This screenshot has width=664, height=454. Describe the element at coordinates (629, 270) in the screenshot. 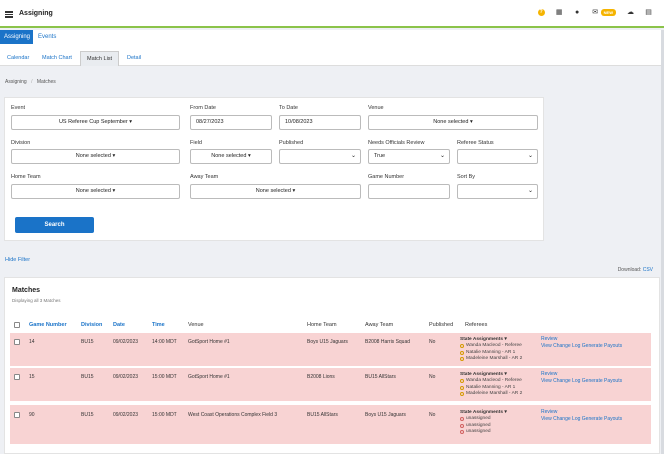

I see `download-label: Download:` at that location.